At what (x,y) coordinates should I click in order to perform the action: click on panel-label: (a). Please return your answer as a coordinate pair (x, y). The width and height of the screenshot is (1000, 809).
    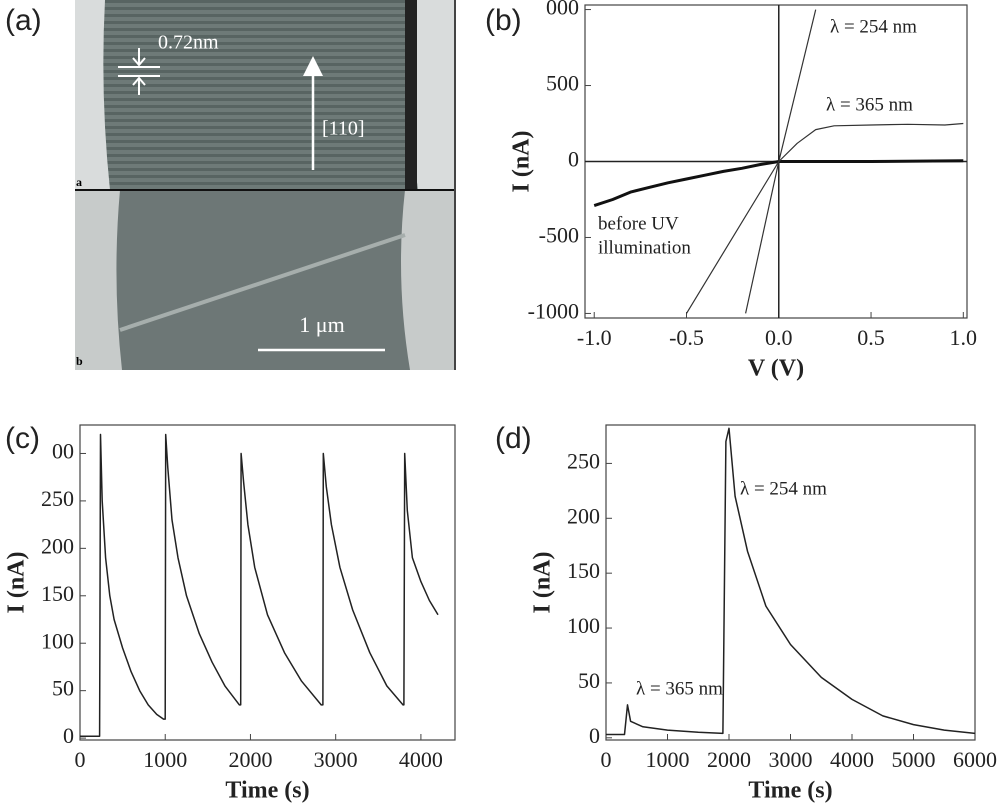
    Looking at the image, I should click on (23, 20).